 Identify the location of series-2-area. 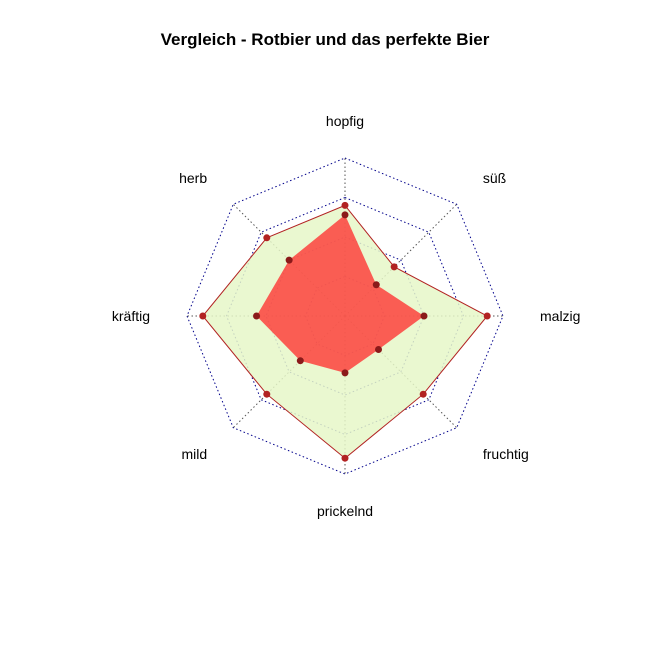
(340, 293).